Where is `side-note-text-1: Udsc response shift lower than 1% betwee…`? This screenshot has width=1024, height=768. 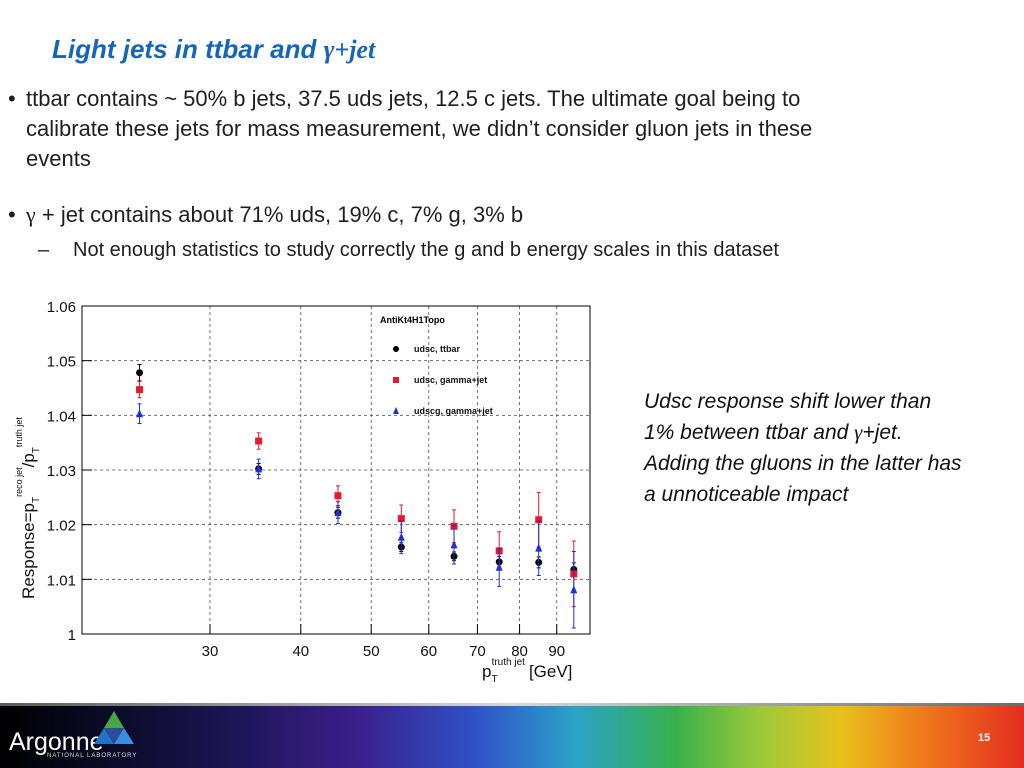
side-note-text-1: Udsc response shift lower than 1% betwee… is located at coordinates (788, 417).